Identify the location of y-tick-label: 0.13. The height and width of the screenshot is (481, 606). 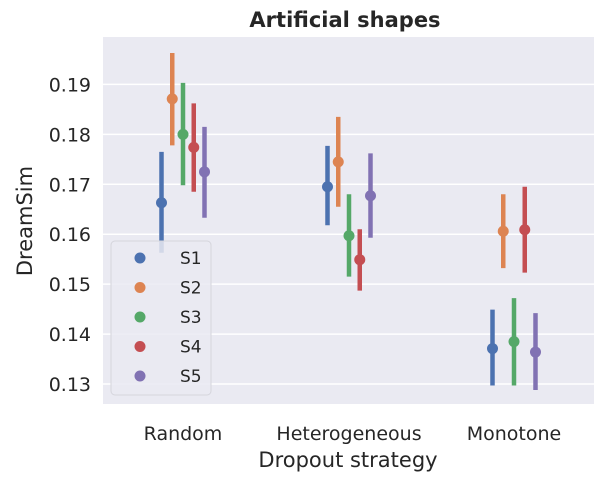
(70, 385).